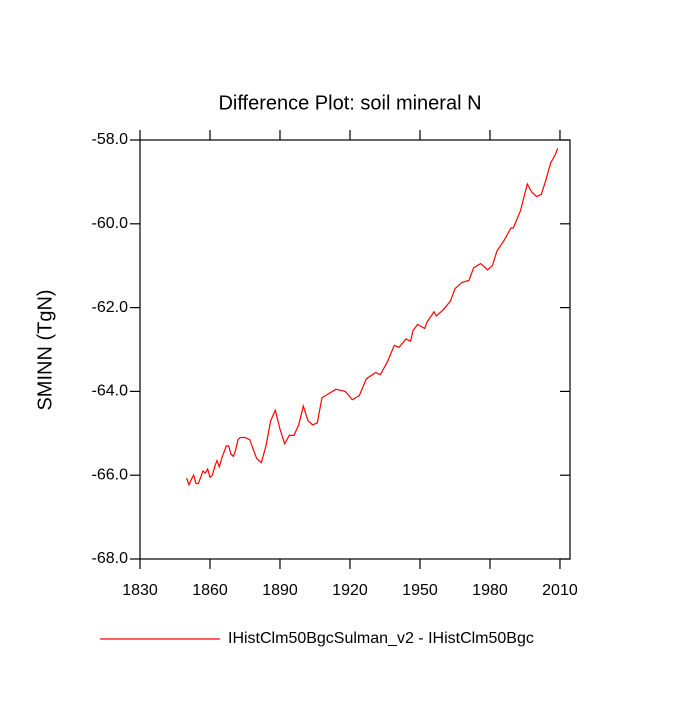  Describe the element at coordinates (381, 638) in the screenshot. I see `legend-label: IHistClm50BgcSulman_v2 - IHistClm50Bgc` at that location.